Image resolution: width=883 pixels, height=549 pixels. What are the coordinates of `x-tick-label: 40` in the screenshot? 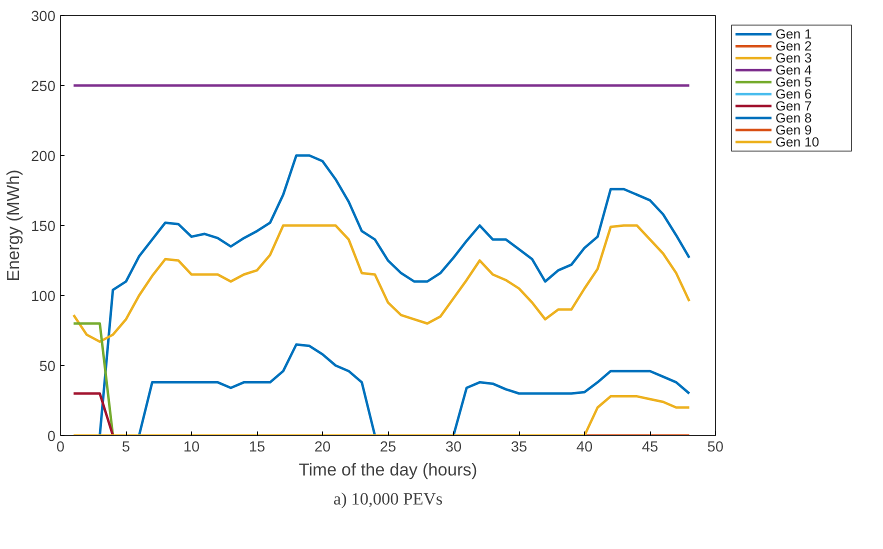 It's located at (584, 448).